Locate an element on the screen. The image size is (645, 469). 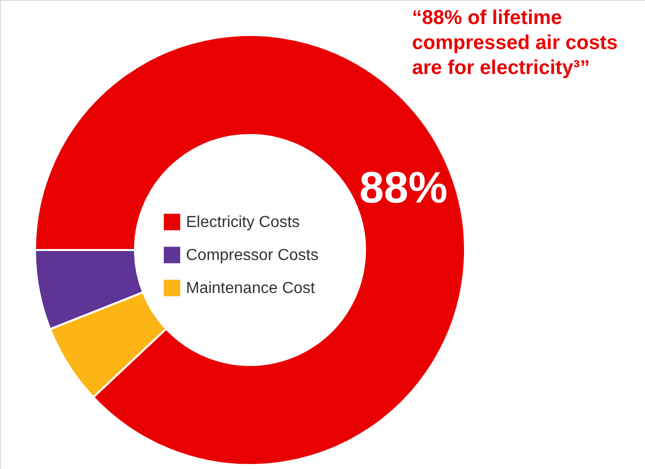
legend-label: Maintenance Cost is located at coordinates (251, 288).